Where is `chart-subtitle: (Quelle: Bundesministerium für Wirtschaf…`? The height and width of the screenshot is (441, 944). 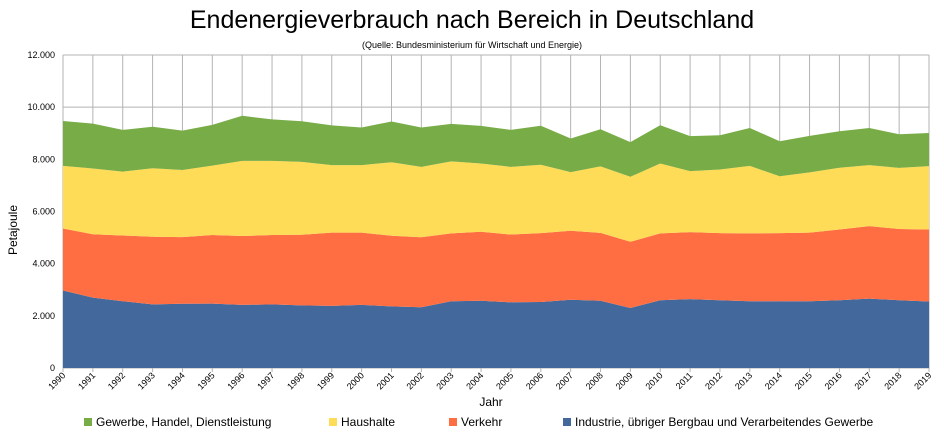 chart-subtitle: (Quelle: Bundesministerium für Wirtschaf… is located at coordinates (472, 45).